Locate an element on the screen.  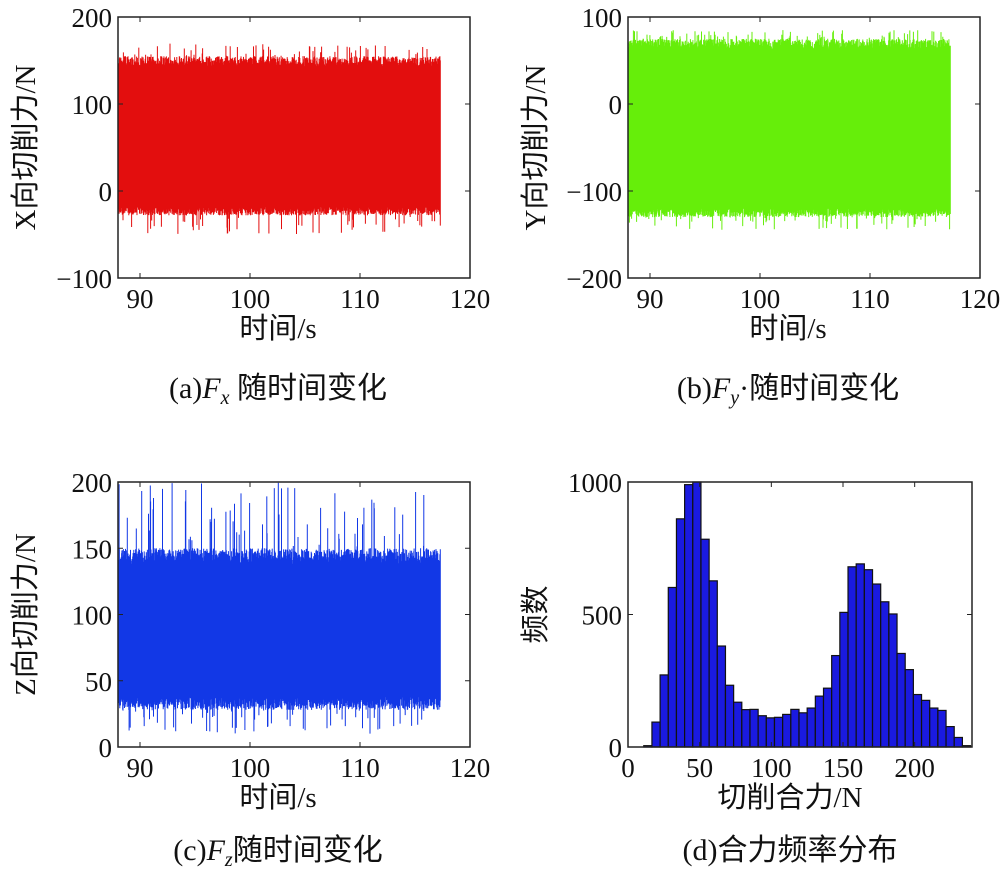
caption-prefix: (c) is located at coordinates (189, 850).